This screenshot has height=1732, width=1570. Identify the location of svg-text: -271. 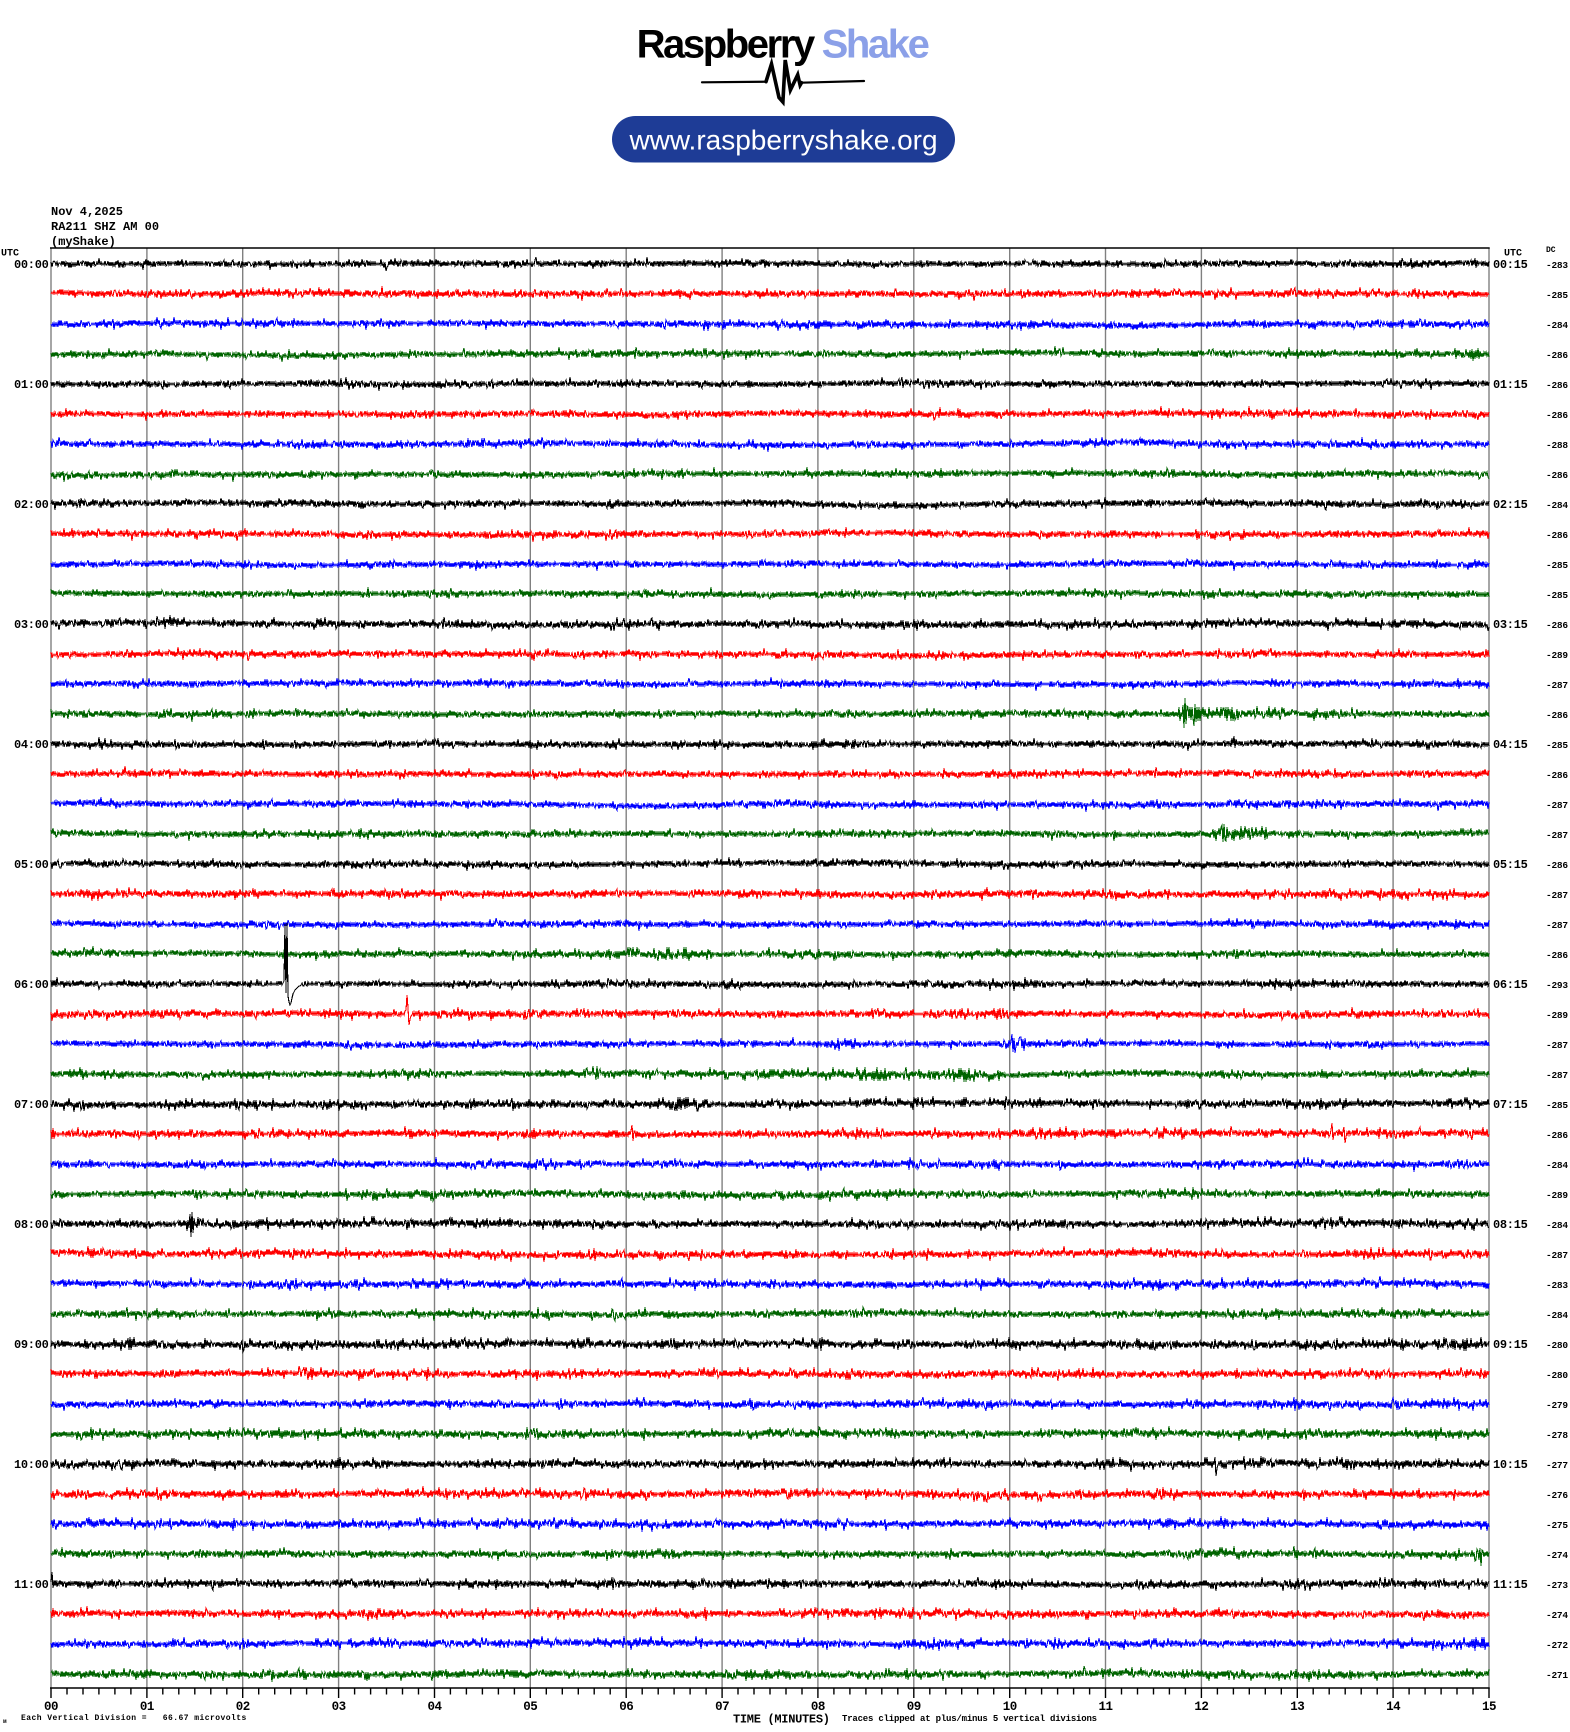
(1557, 1675).